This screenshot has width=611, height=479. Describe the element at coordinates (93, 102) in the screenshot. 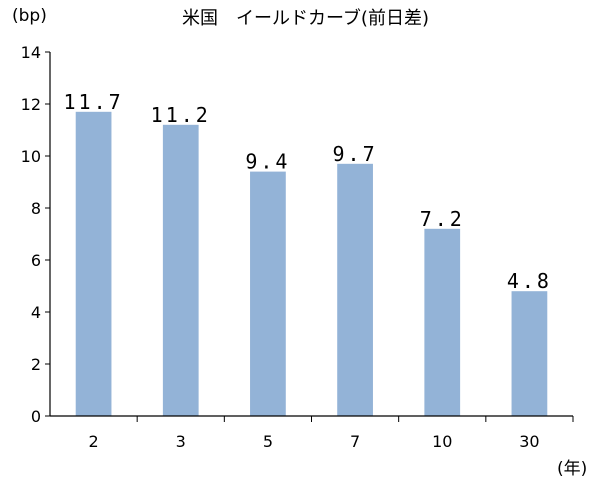

I see `data-label: 11.7` at that location.